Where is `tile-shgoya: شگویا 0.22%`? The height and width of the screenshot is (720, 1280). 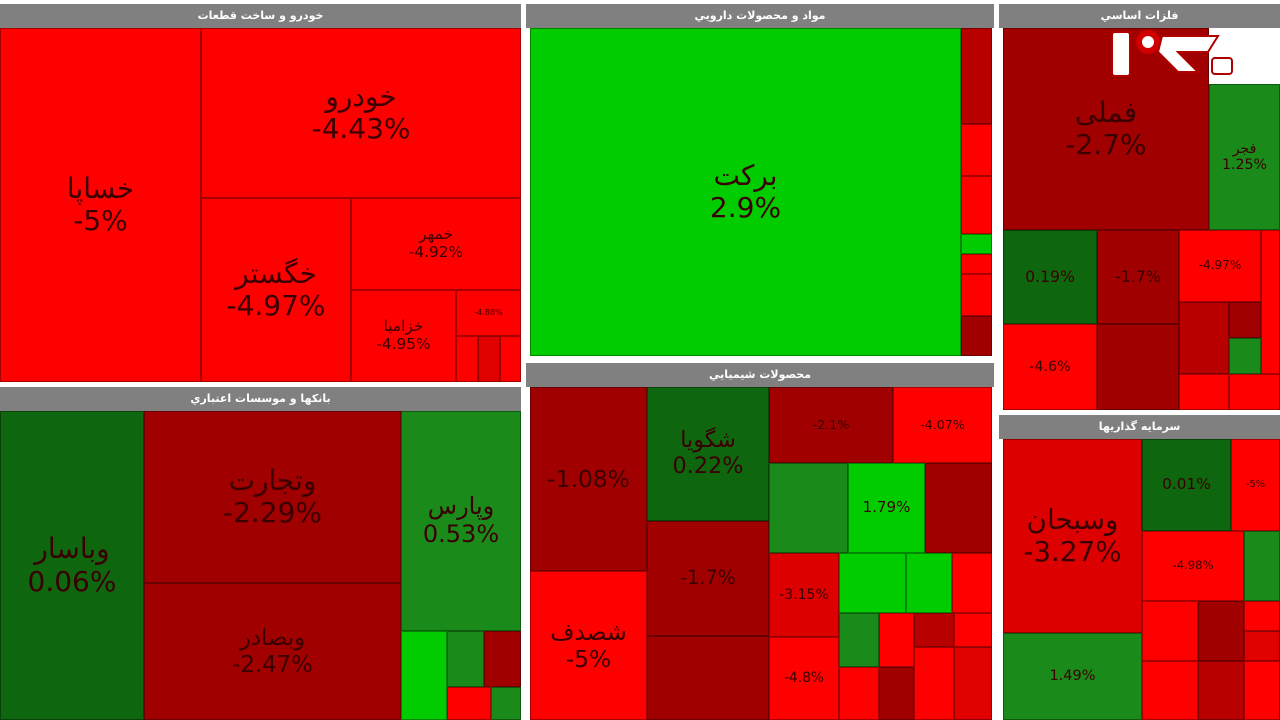 tile-shgoya: شگویا 0.22% is located at coordinates (708, 454).